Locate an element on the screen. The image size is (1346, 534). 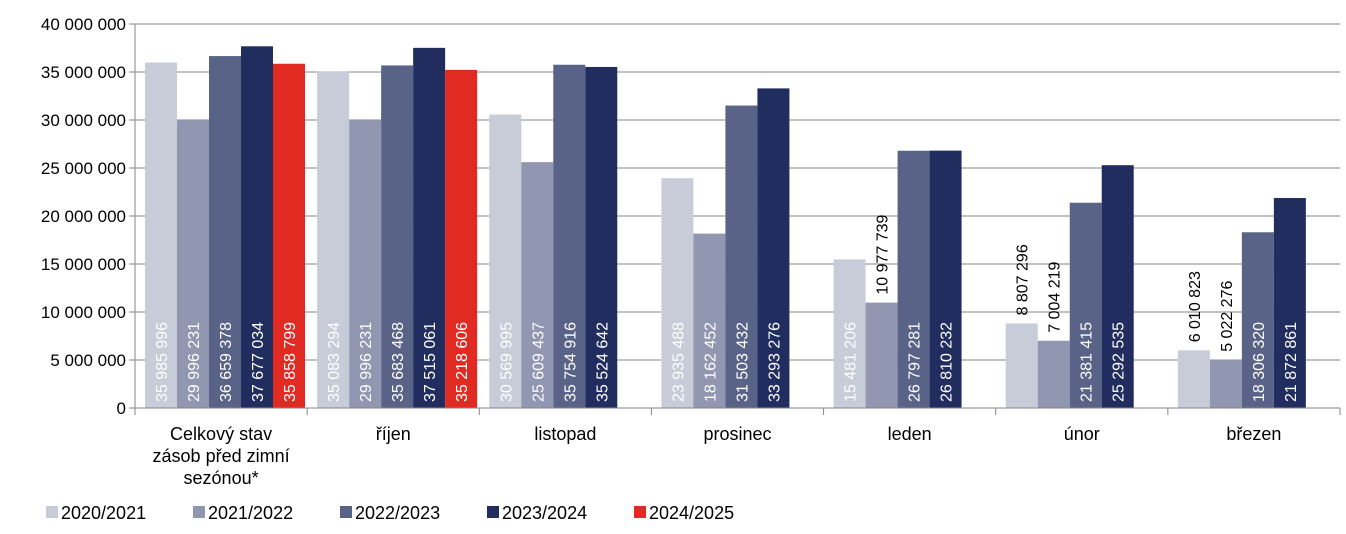
data-label: 37 677 034 is located at coordinates (258, 362).